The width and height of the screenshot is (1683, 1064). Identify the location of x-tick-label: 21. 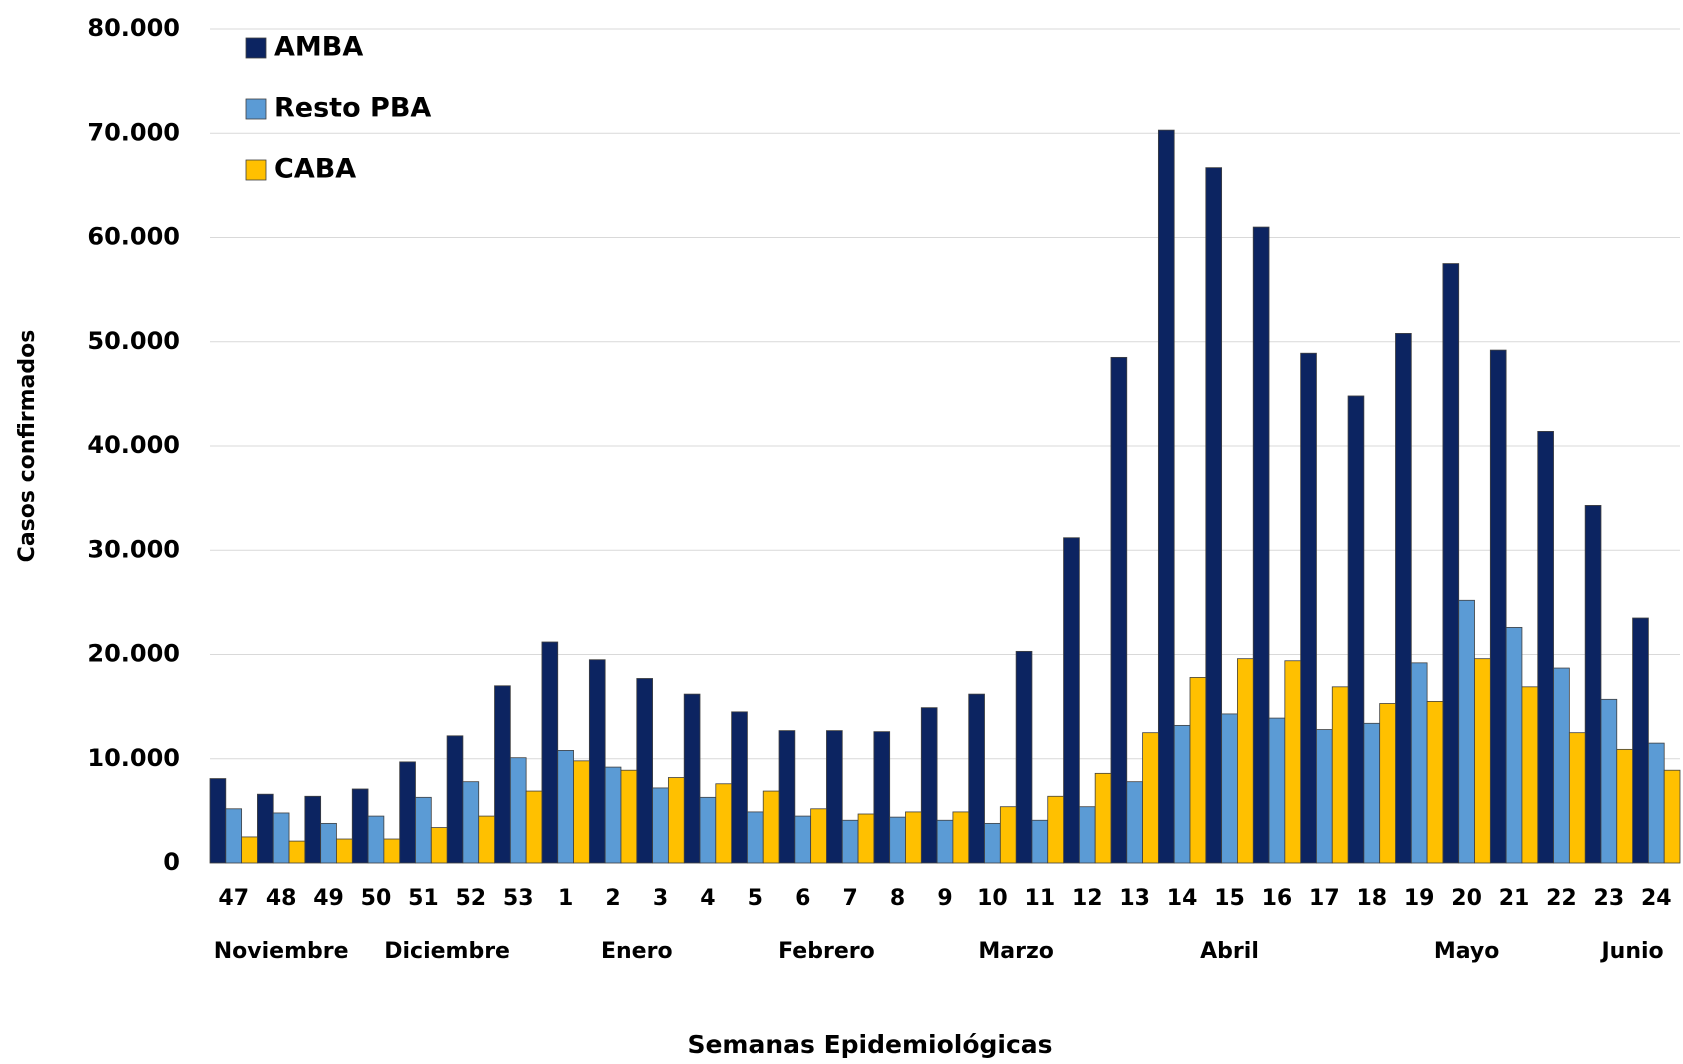
(1514, 898).